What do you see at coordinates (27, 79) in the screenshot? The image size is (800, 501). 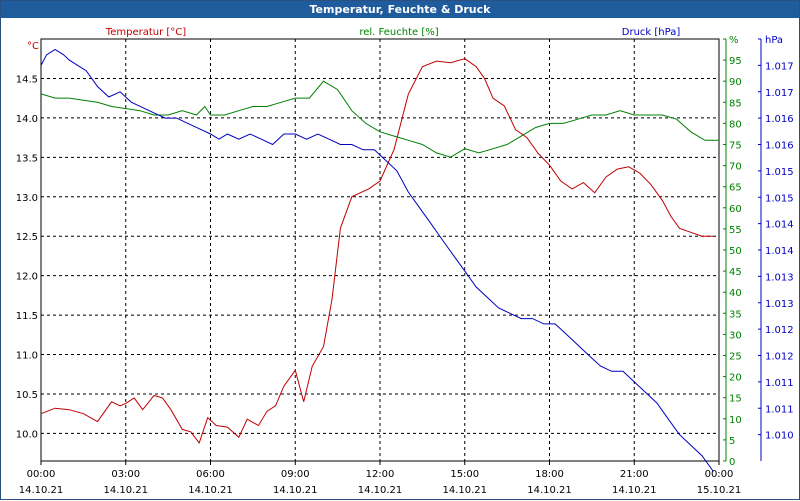 I see `y-tick-label-temperature: 14.5` at bounding box center [27, 79].